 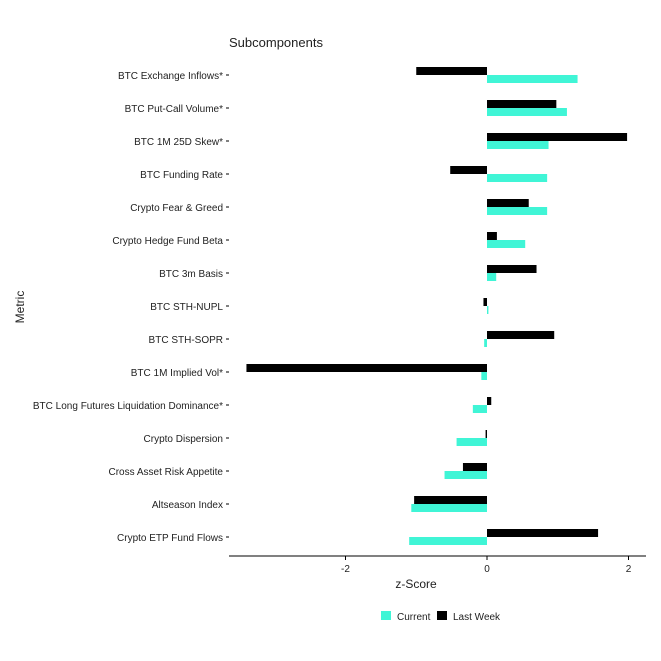 What do you see at coordinates (128, 406) in the screenshot?
I see `y-tick-label: BTC Long Futures Liquidation Dominance*` at bounding box center [128, 406].